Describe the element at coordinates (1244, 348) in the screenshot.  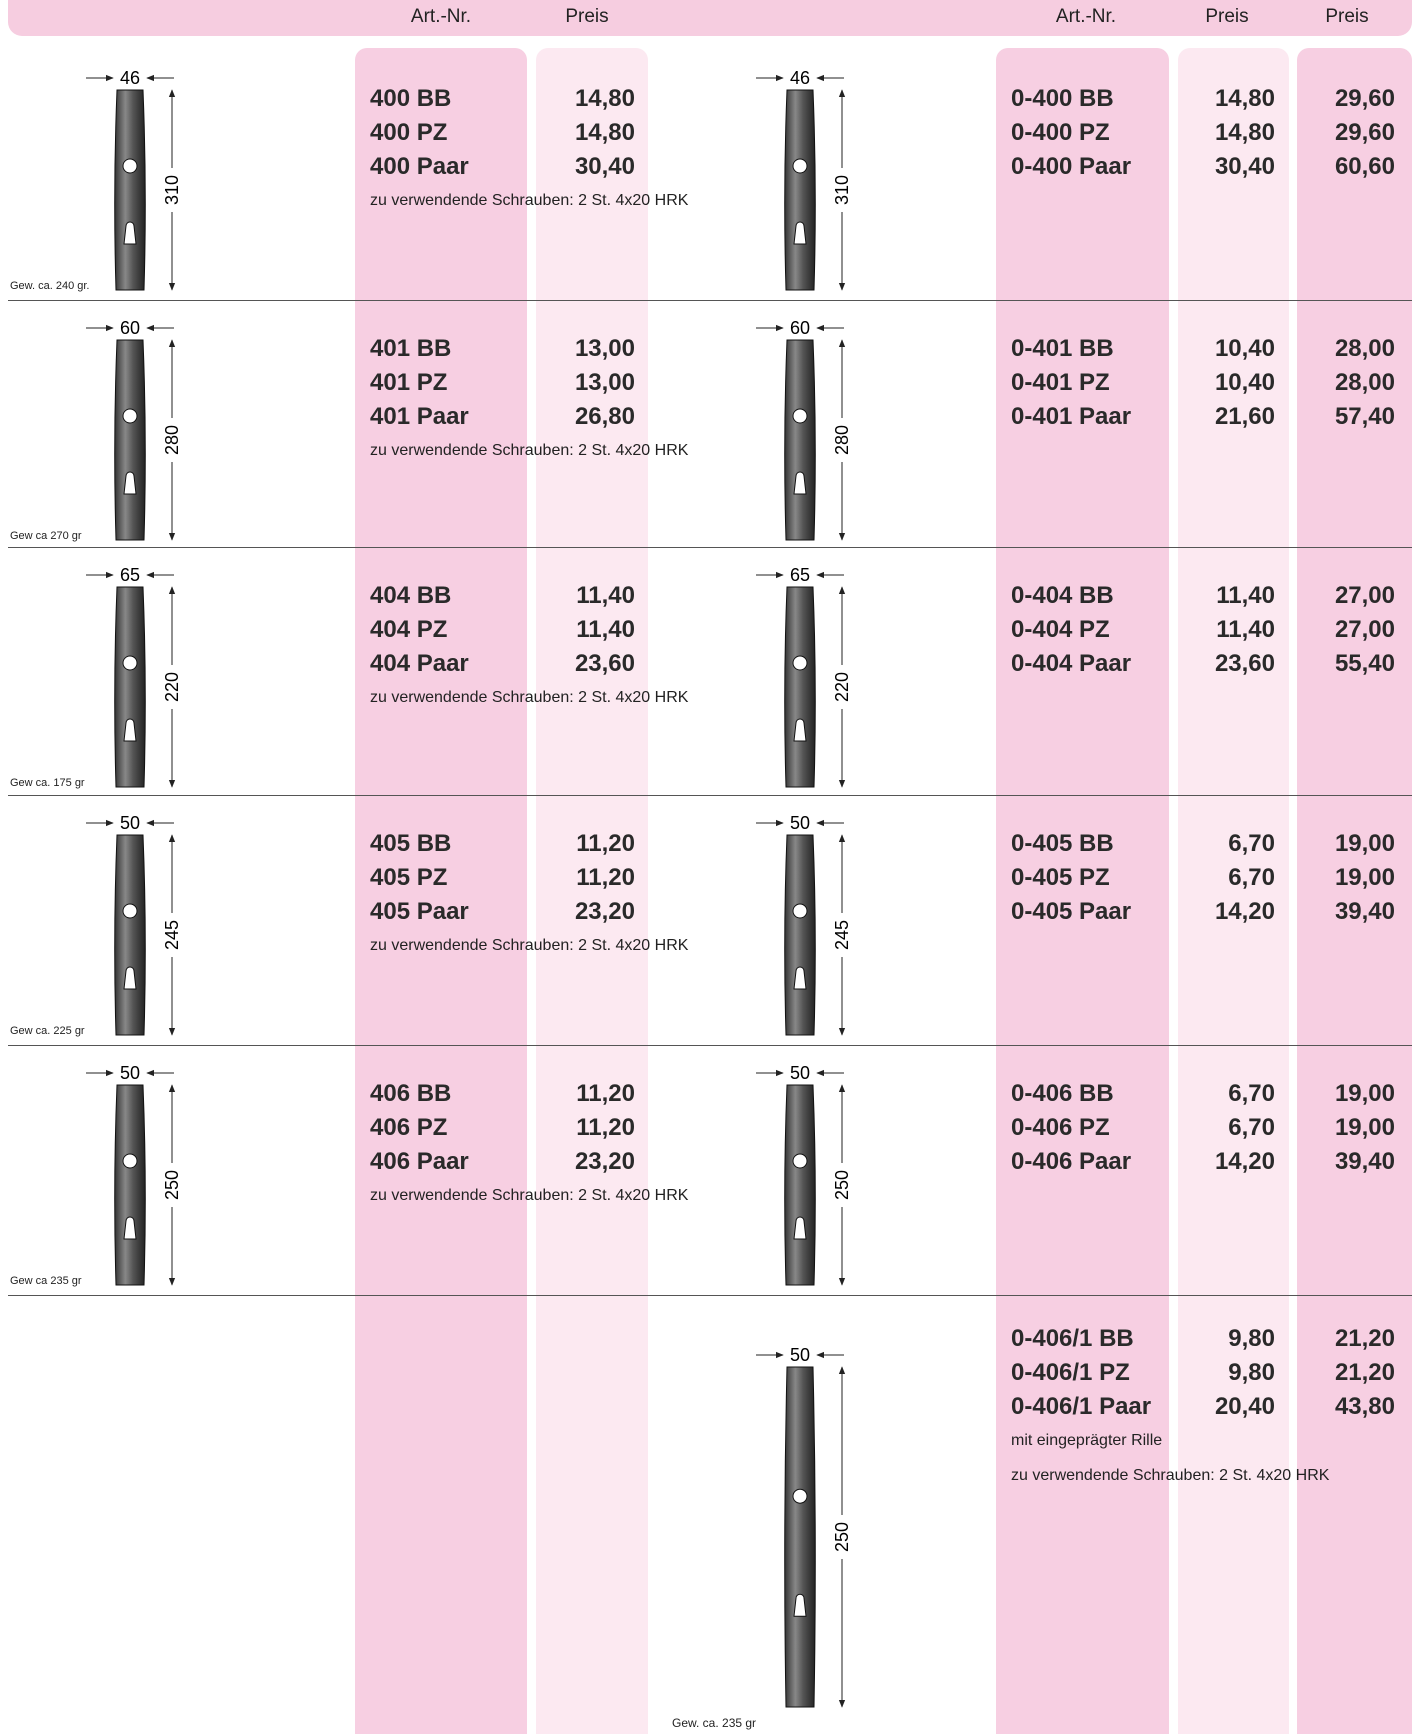
I see `price: 10,40` at that location.